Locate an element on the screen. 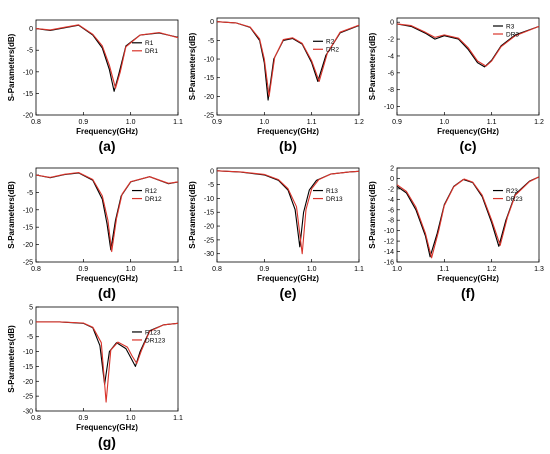  panel-label: (g) is located at coordinates (107, 442).